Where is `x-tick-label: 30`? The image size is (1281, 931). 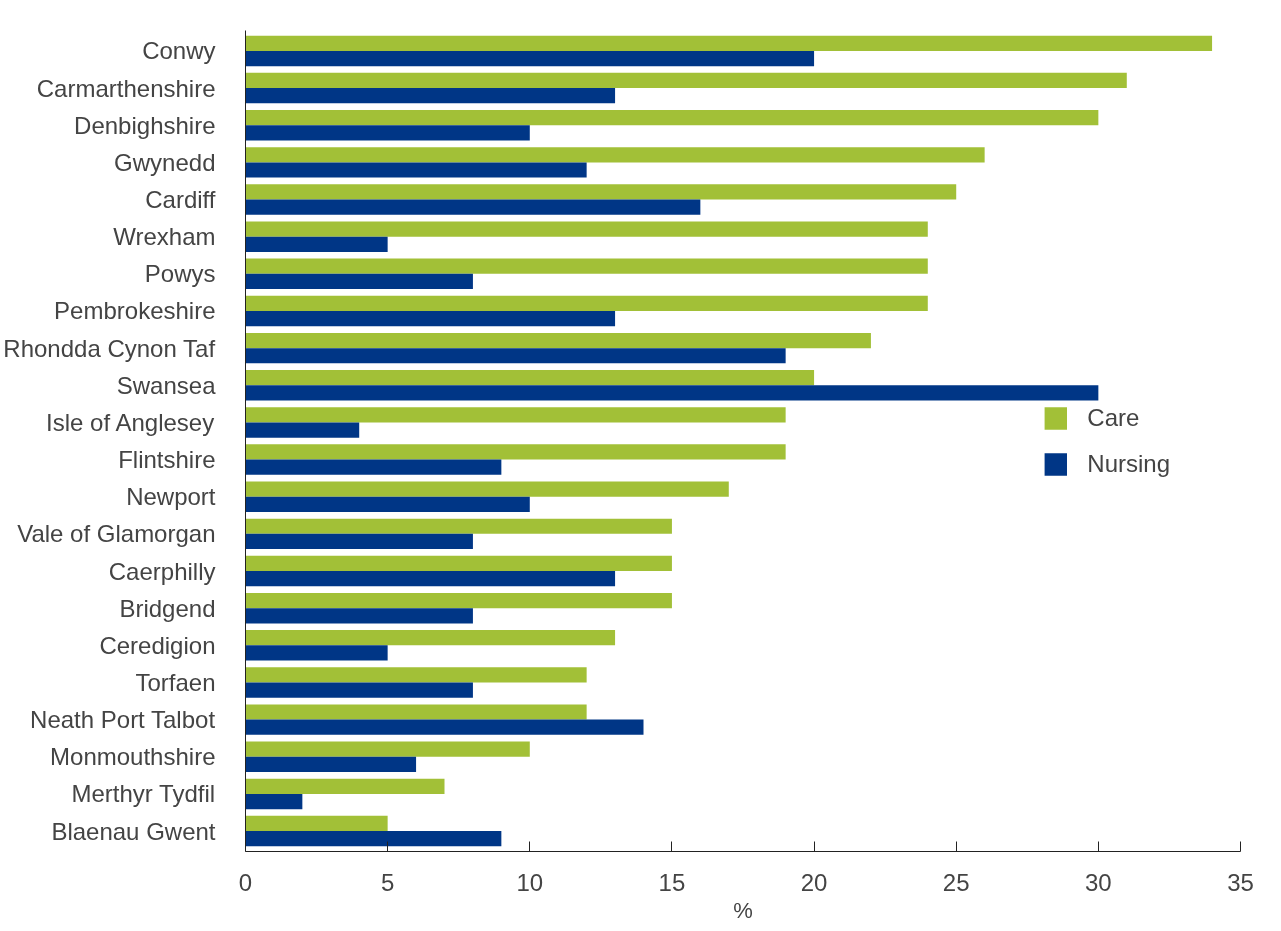 x-tick-label: 30 is located at coordinates (1098, 882).